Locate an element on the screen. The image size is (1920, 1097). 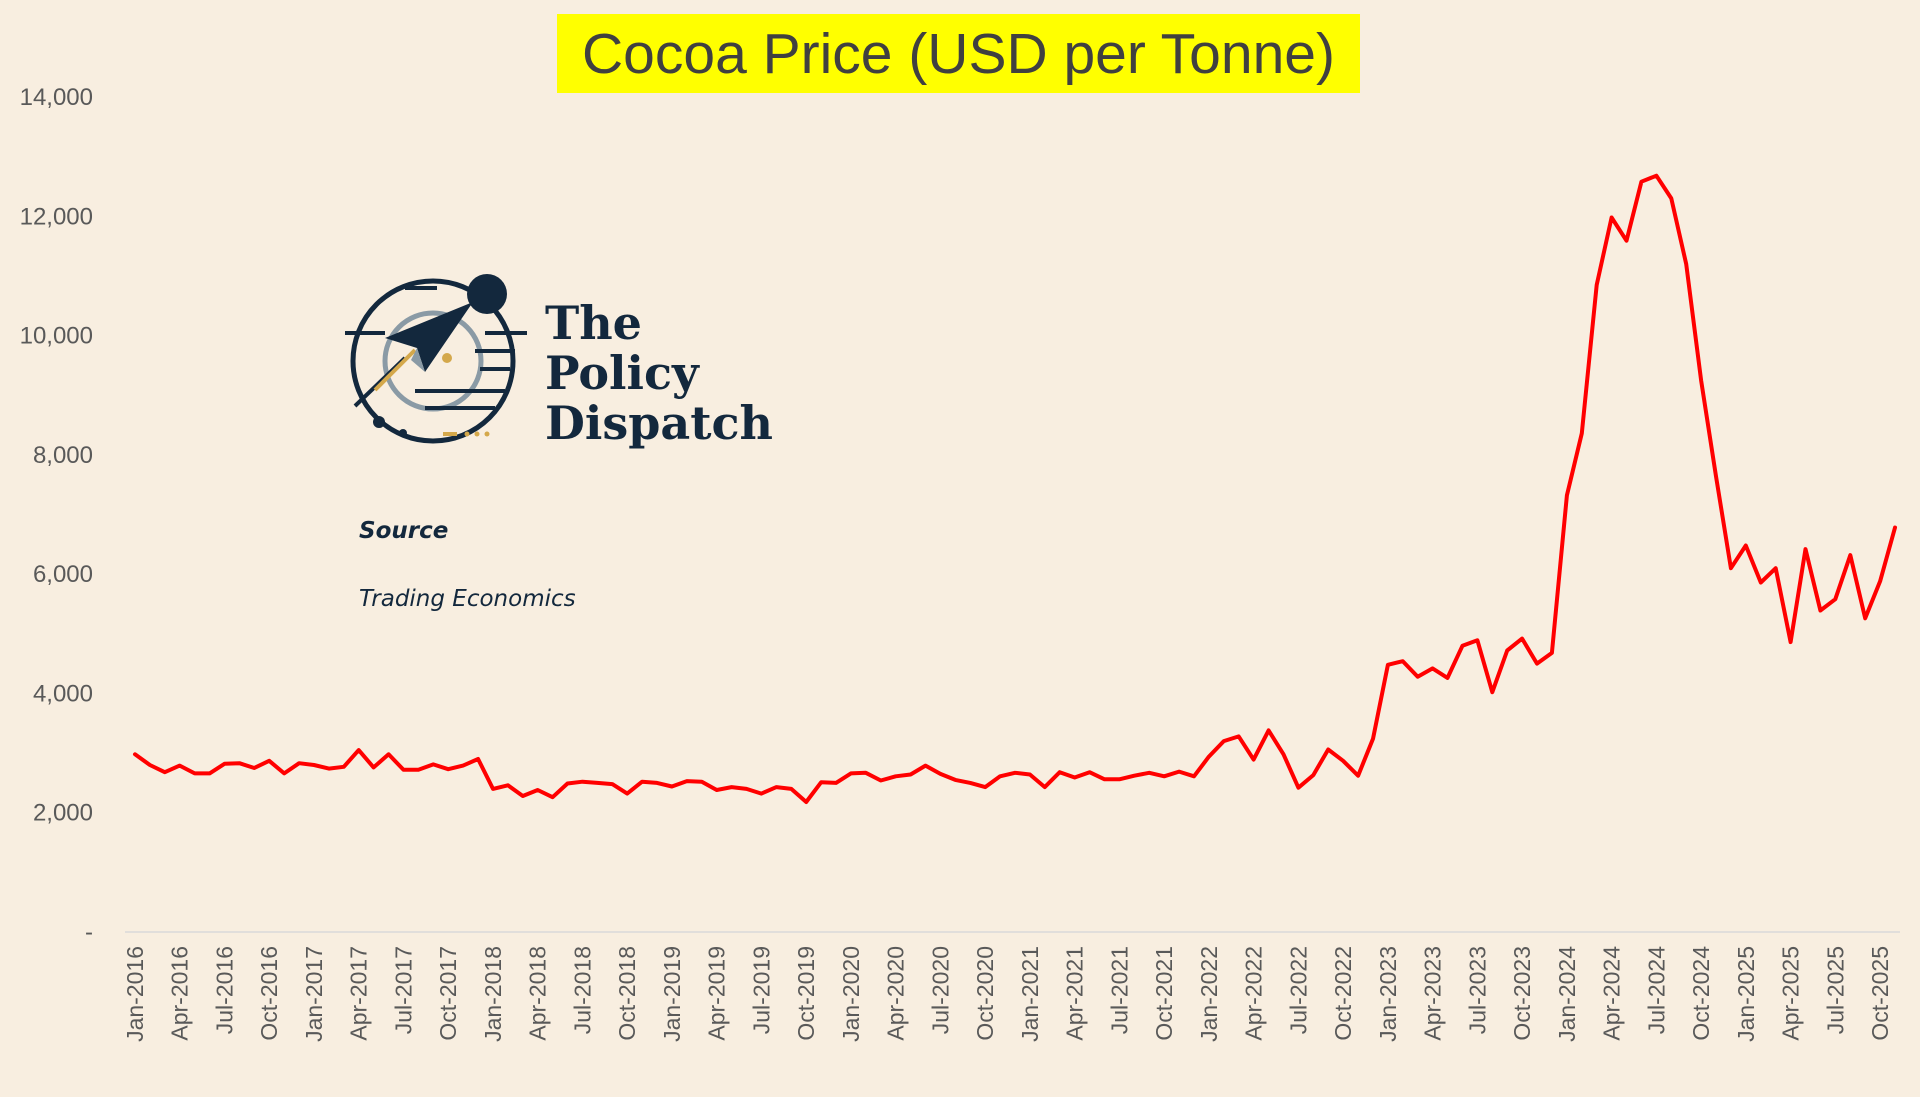
x-tick-label: Apr-2016 is located at coordinates (180, 993).